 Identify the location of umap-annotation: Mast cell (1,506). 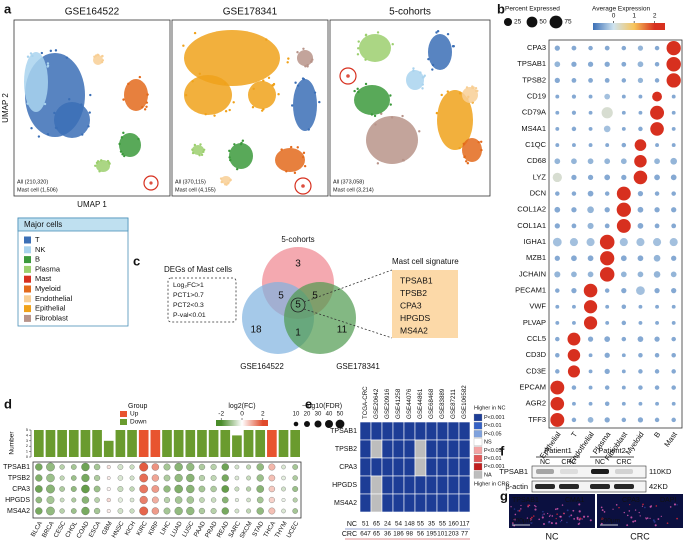
(37, 190).